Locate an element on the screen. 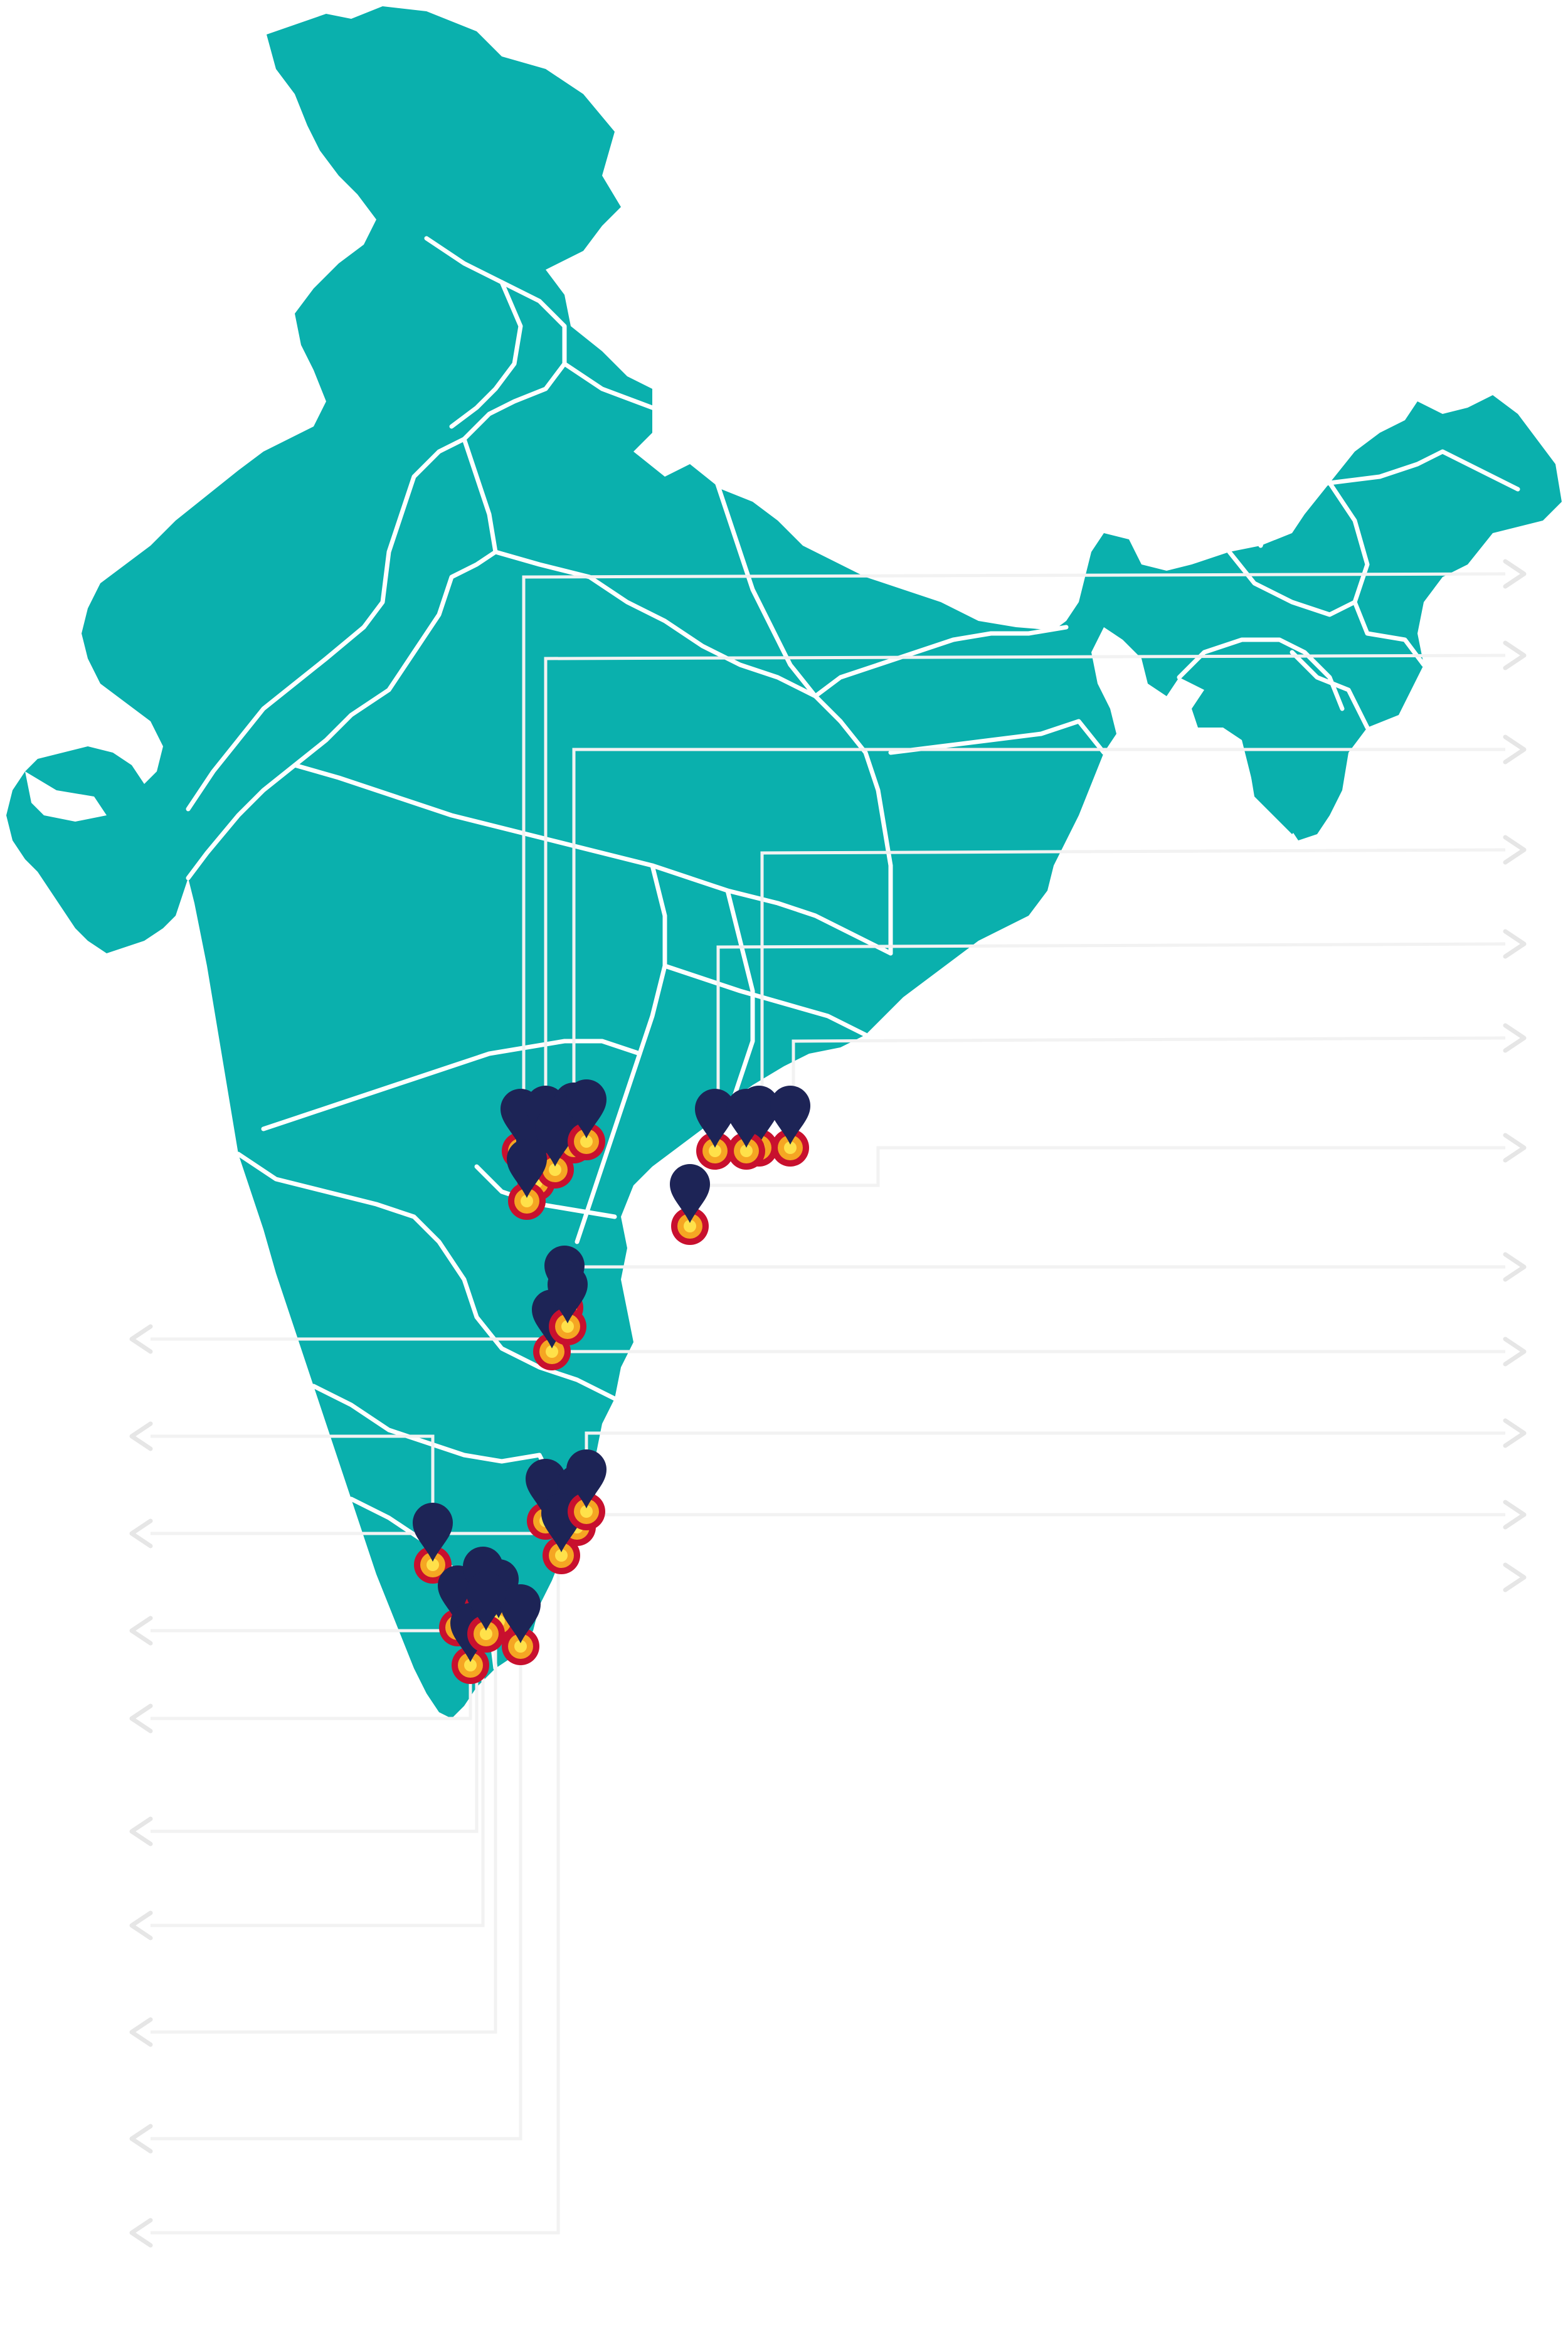 The image size is (1568, 2335). location-markers is located at coordinates (611, 1382).